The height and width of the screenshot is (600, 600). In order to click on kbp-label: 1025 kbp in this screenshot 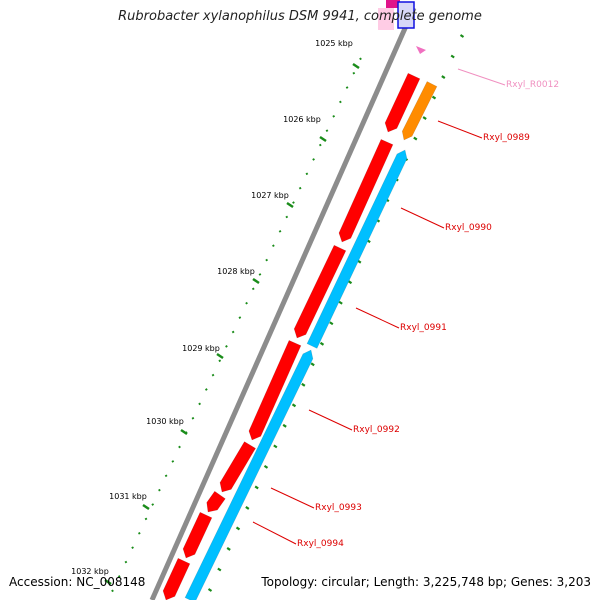, I will do `click(334, 43)`.